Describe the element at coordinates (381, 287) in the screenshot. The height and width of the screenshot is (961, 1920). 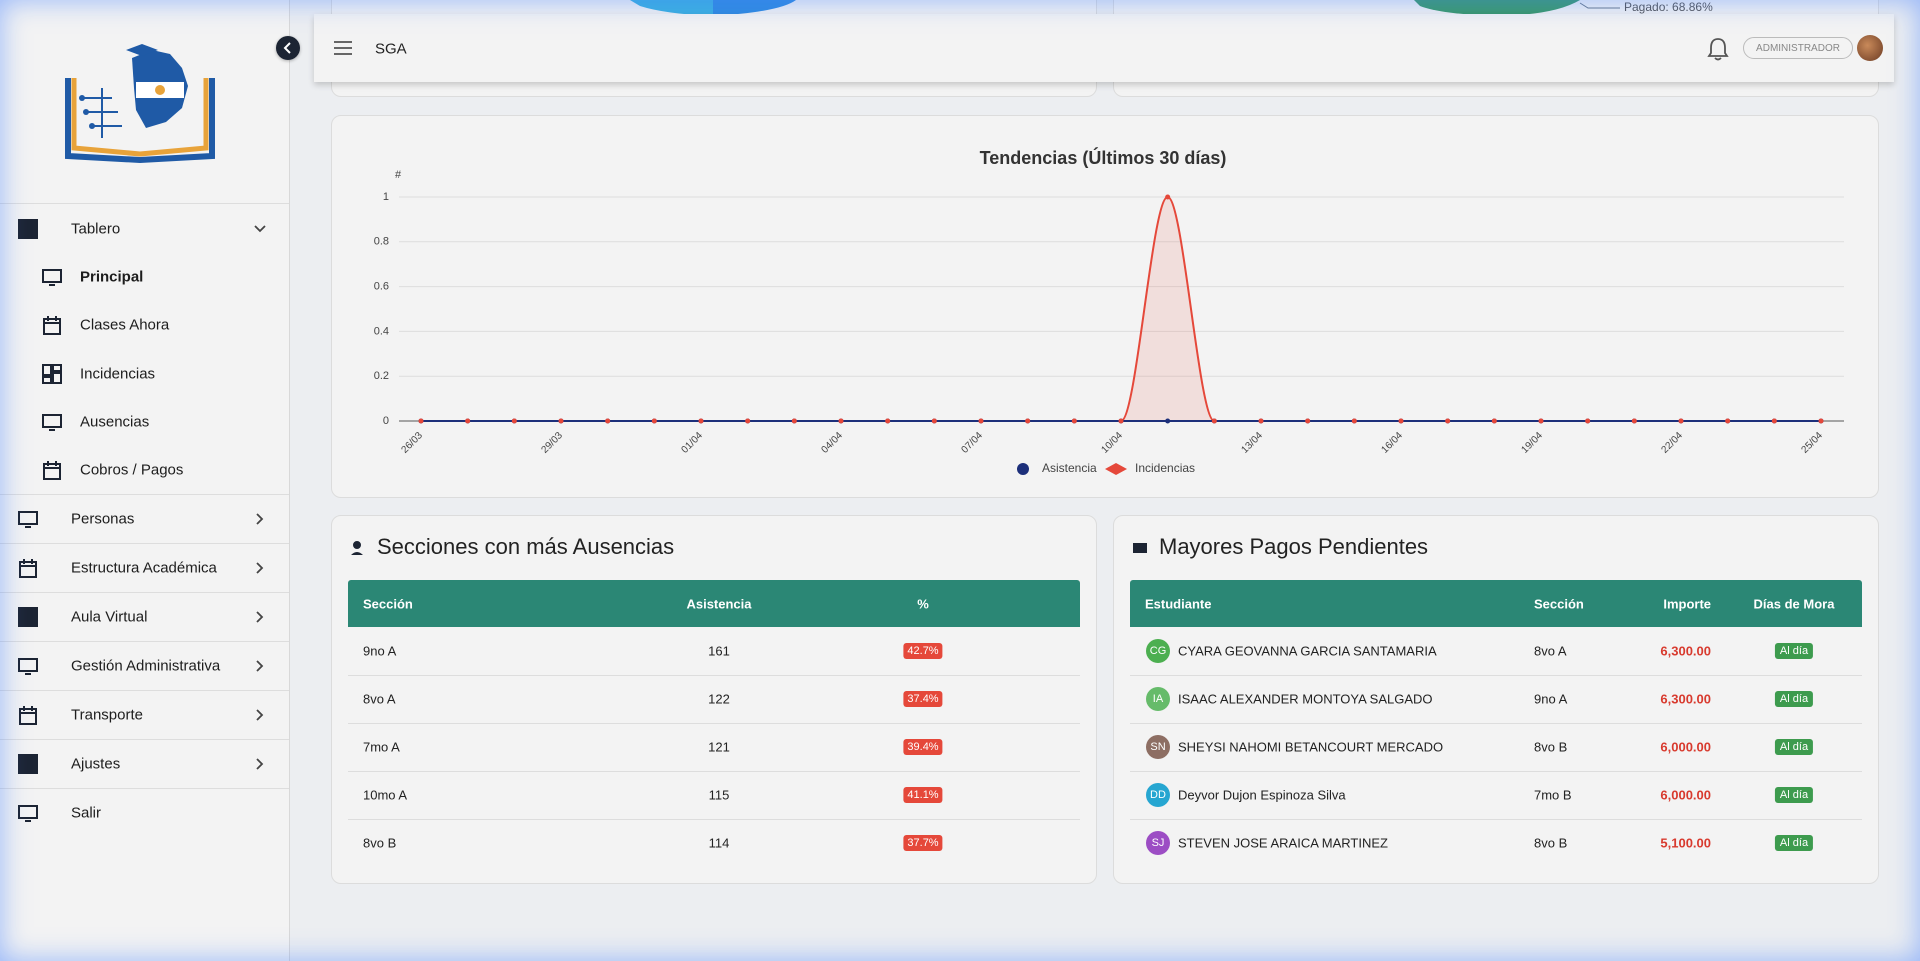
I see `y-tick-label: 0.6` at that location.